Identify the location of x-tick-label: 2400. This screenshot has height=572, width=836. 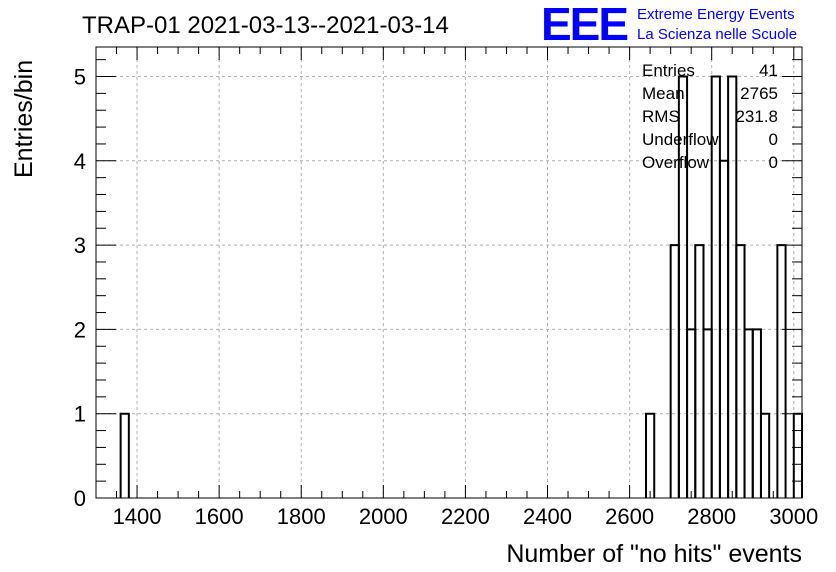
(547, 516).